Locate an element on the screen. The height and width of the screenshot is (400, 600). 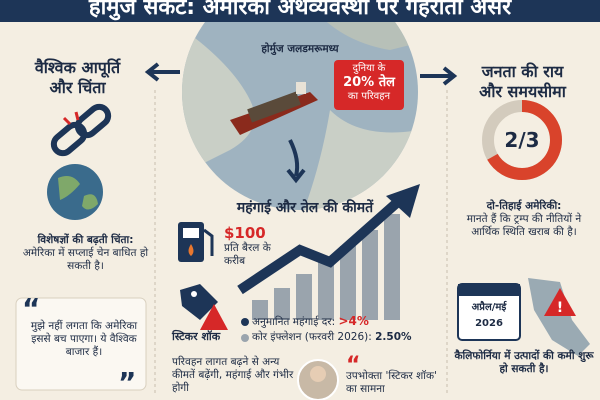
concern-text: अमेरिका में सप्लाई चेन बाधित हो सकती है। is located at coordinates (85, 259).